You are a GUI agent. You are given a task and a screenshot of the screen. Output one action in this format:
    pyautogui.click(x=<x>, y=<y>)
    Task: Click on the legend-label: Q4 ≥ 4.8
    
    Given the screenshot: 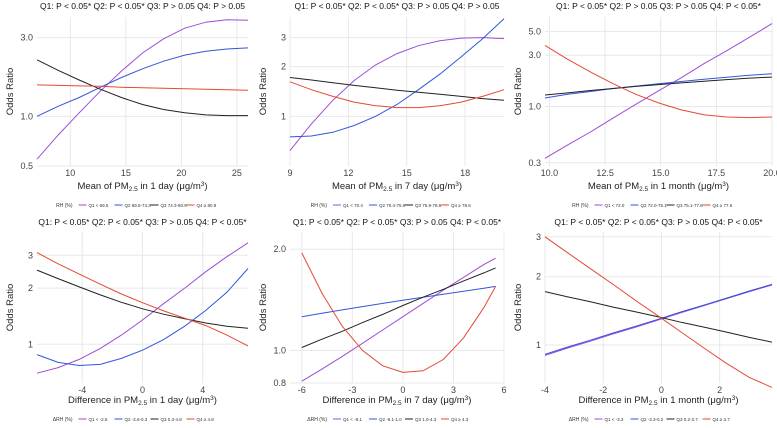 What is the action you would take?
    pyautogui.click(x=206, y=419)
    